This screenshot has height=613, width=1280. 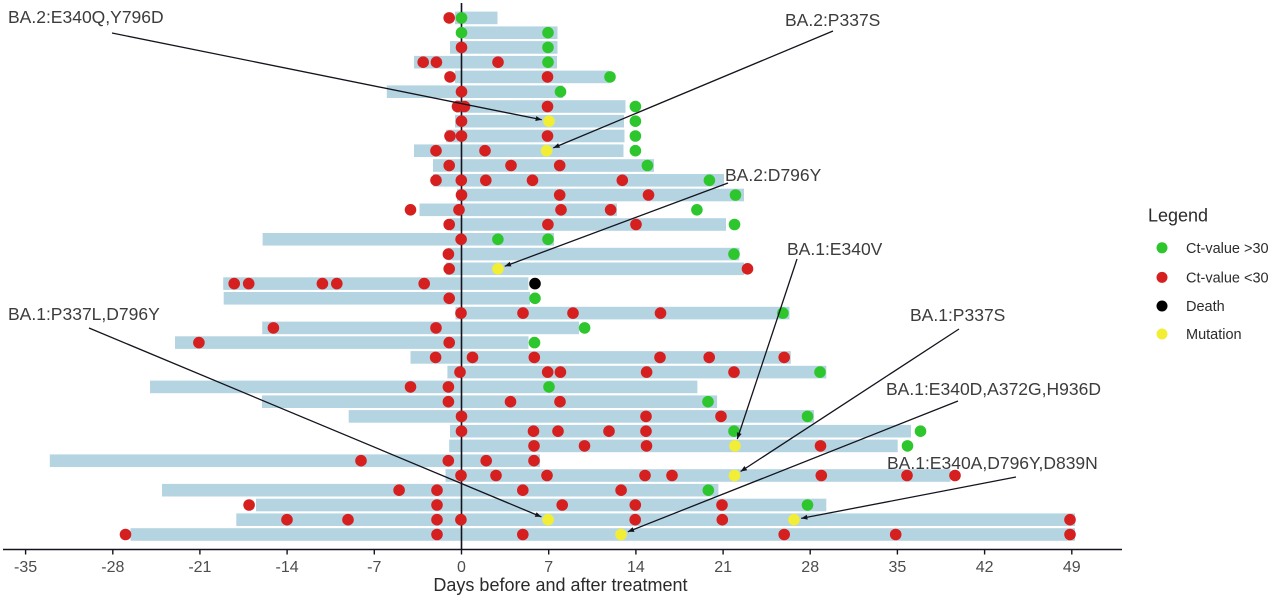 I want to click on svg-text: Ct-value >30, so click(x=1227, y=249).